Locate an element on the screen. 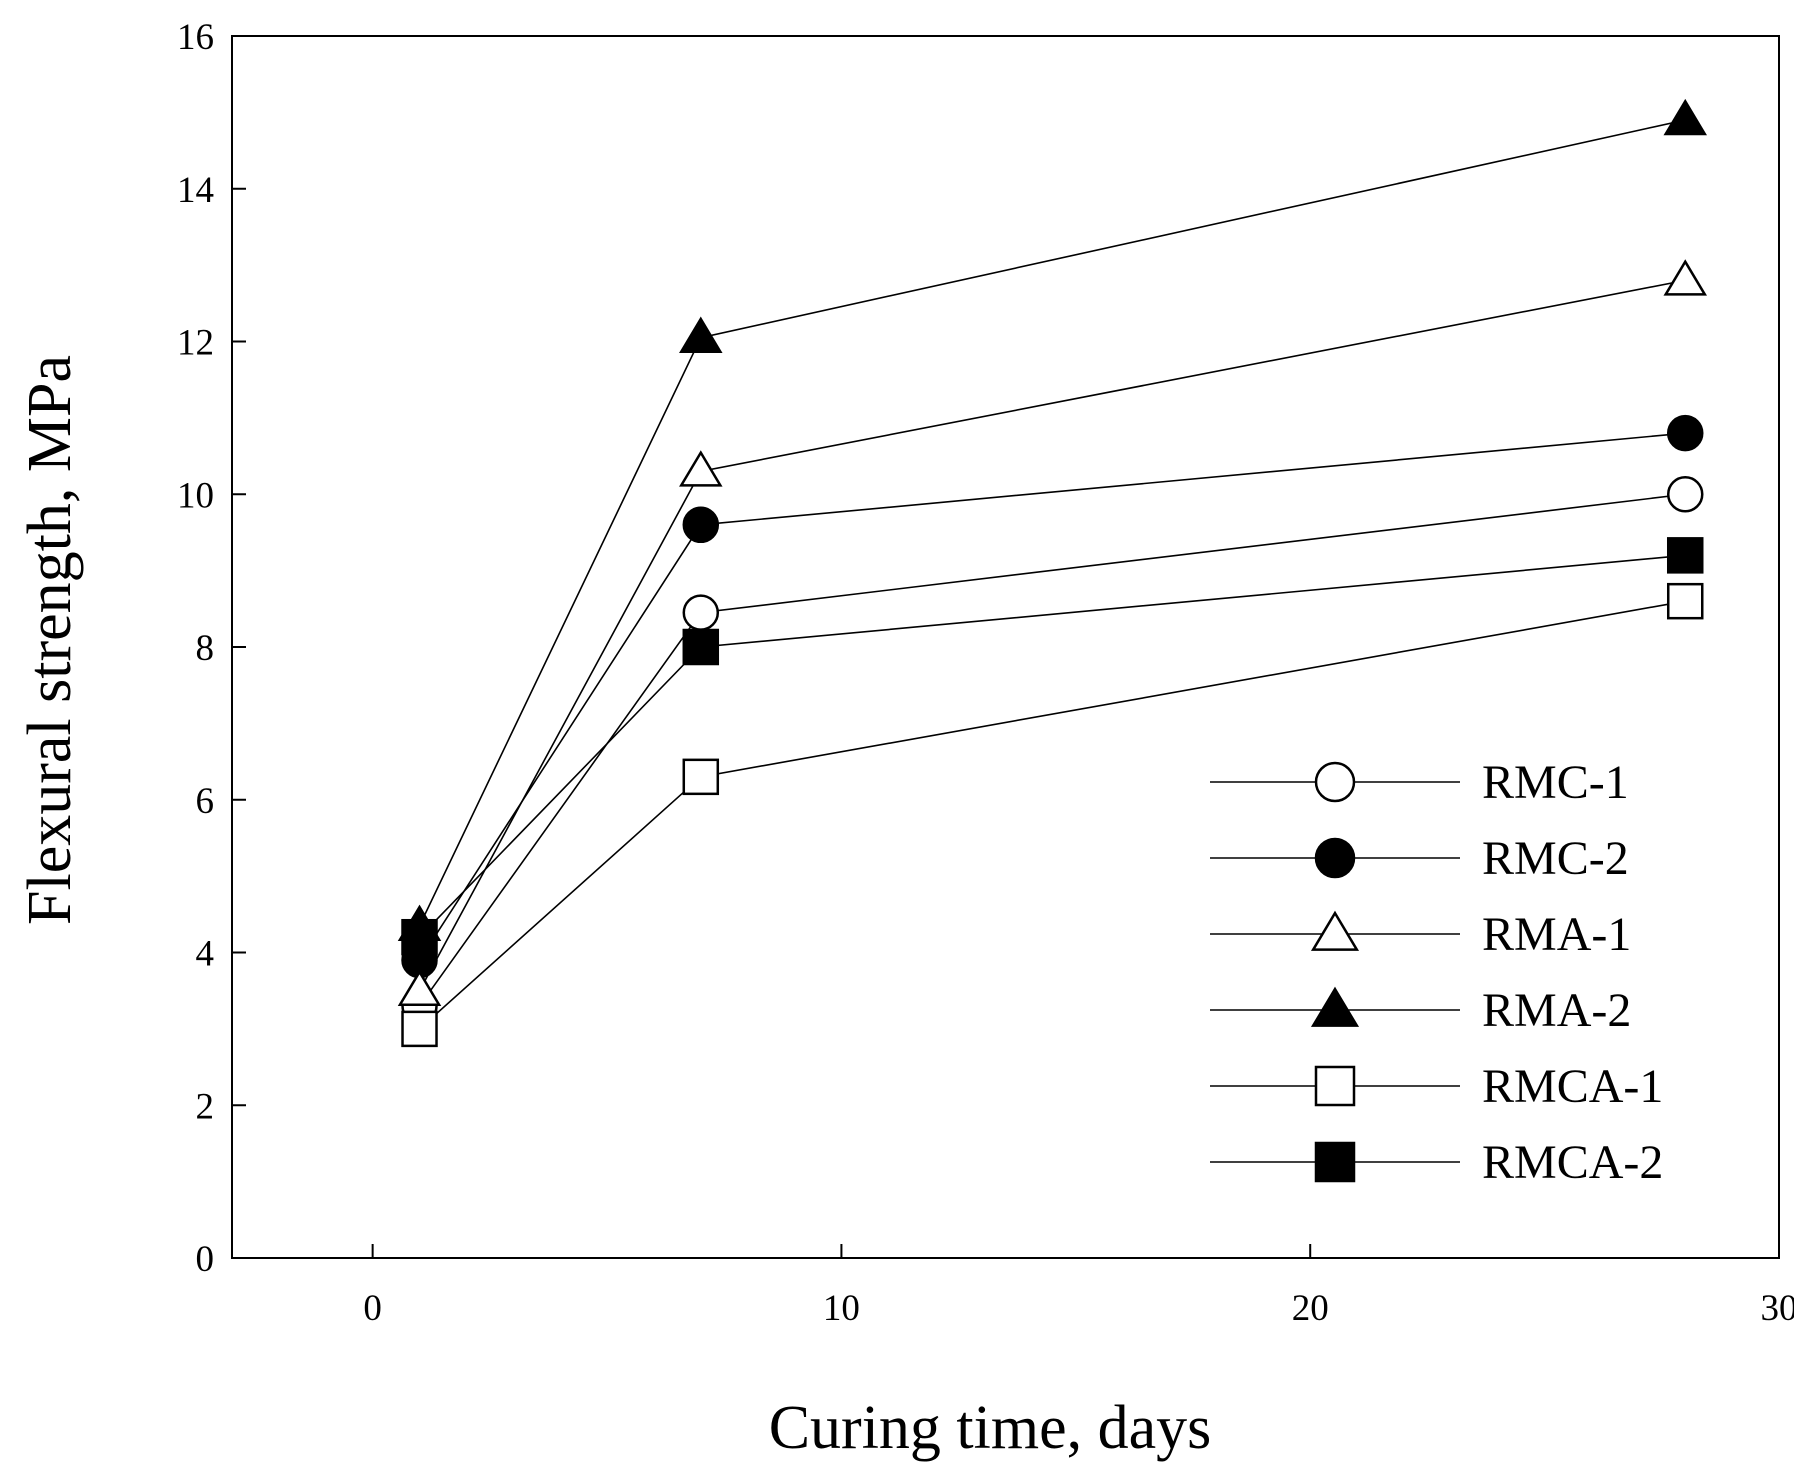  y-axis-title: Flexural strength, MPa is located at coordinates (50, 640).